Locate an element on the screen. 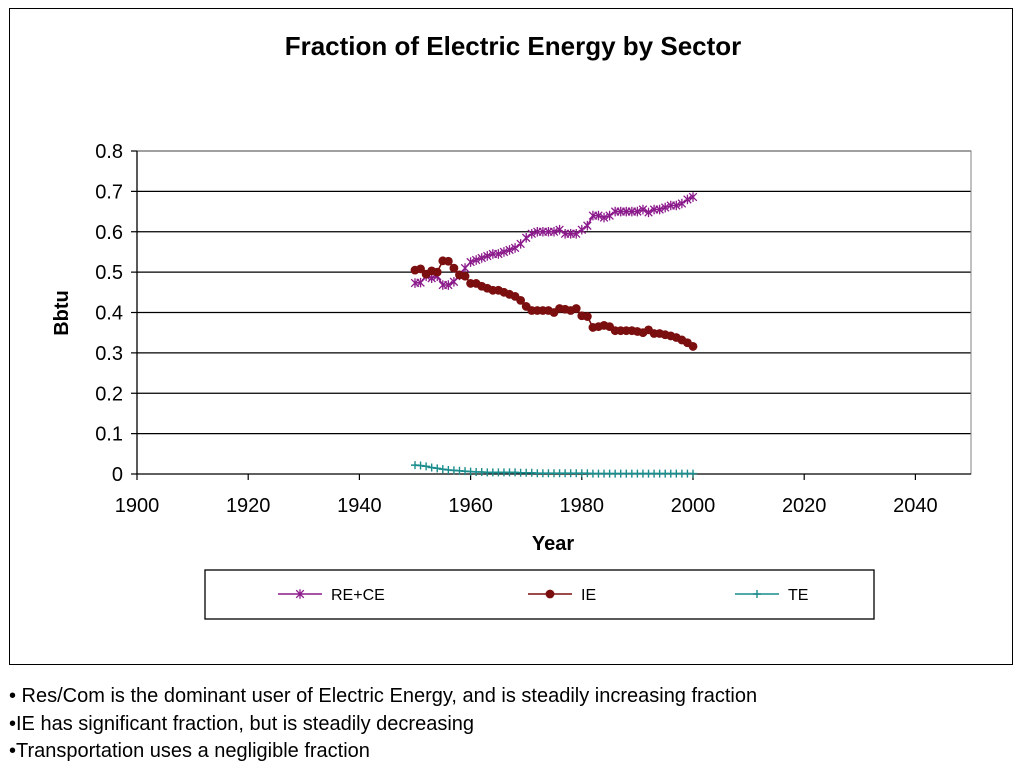 The image size is (1024, 768). x-axis-label: Year is located at coordinates (553, 544).